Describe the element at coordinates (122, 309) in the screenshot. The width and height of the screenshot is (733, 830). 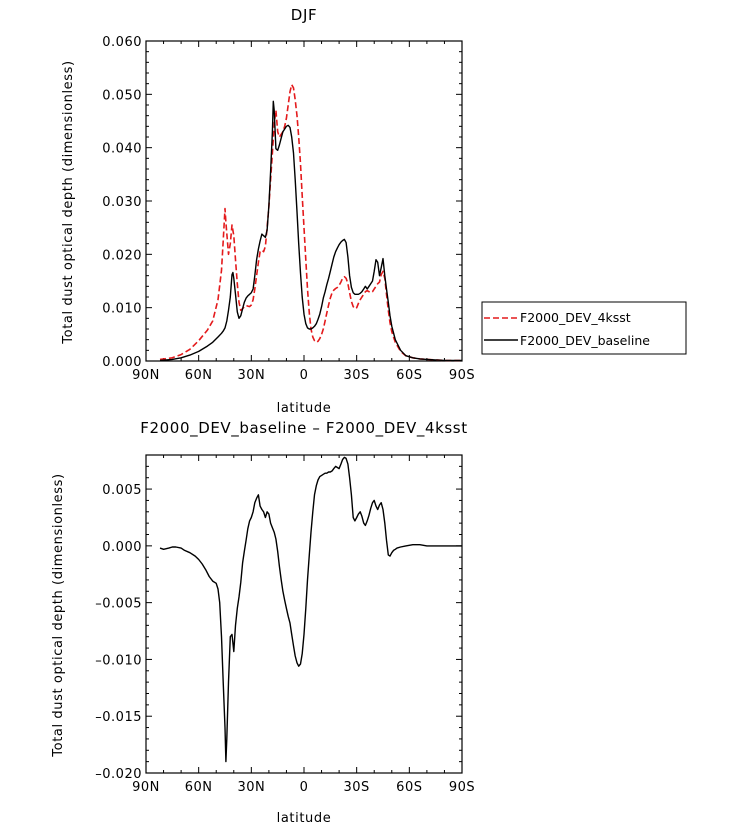
I see `chart-0-y-tick-label: 0.010` at that location.